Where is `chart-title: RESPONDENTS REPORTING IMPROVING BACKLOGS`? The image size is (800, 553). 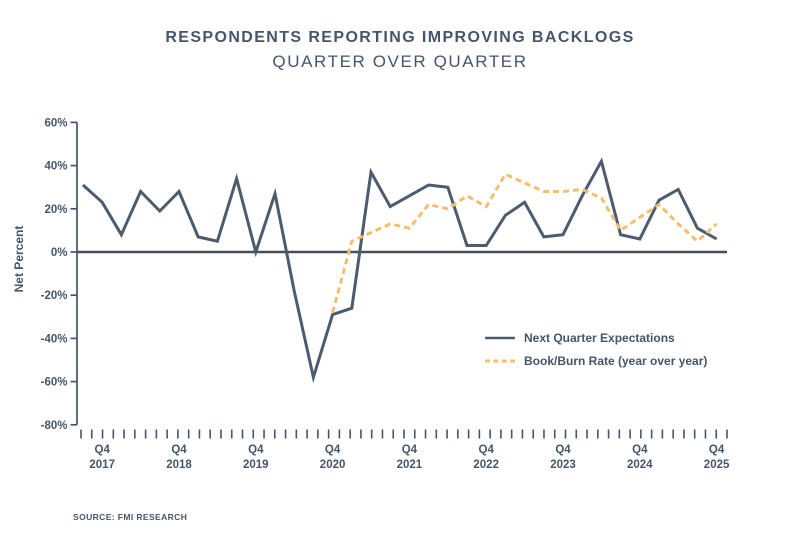
chart-title: RESPONDENTS REPORTING IMPROVING BACKLOGS is located at coordinates (400, 37).